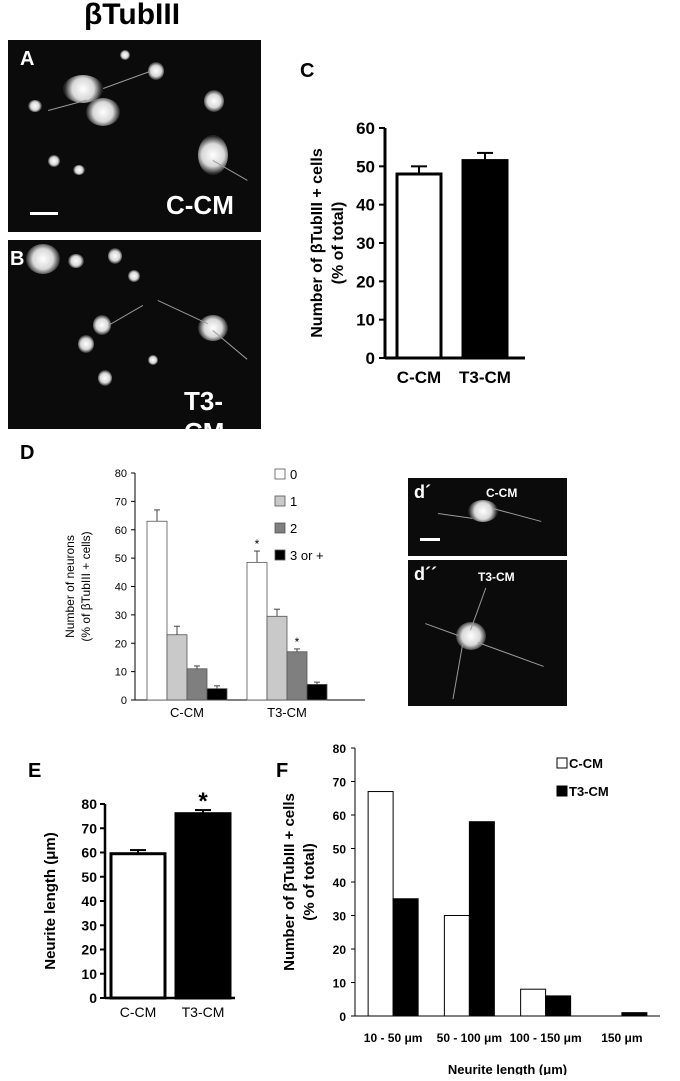 Image resolution: width=680 pixels, height=1081 pixels. What do you see at coordinates (589, 791) in the screenshot?
I see `legend-label-1: T3-CM` at bounding box center [589, 791].